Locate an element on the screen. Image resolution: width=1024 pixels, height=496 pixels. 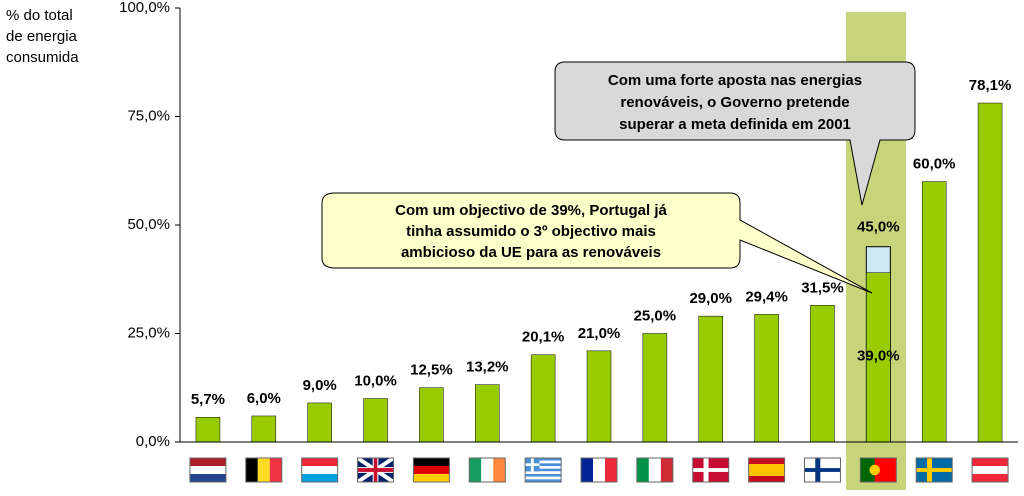
y-tick-label: 75,0% is located at coordinates (148, 115).